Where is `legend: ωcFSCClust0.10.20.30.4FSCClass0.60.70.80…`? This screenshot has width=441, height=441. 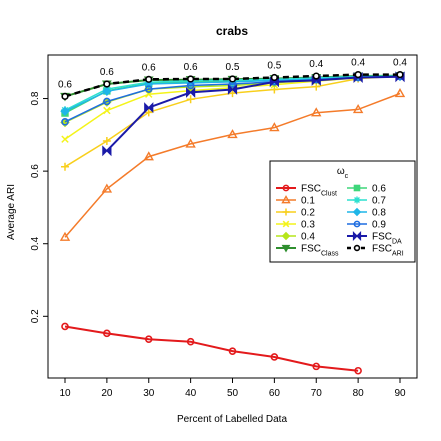
legend: ωcFSCClust0.10.20.30.4FSCClass0.60.70.80… is located at coordinates (342, 211).